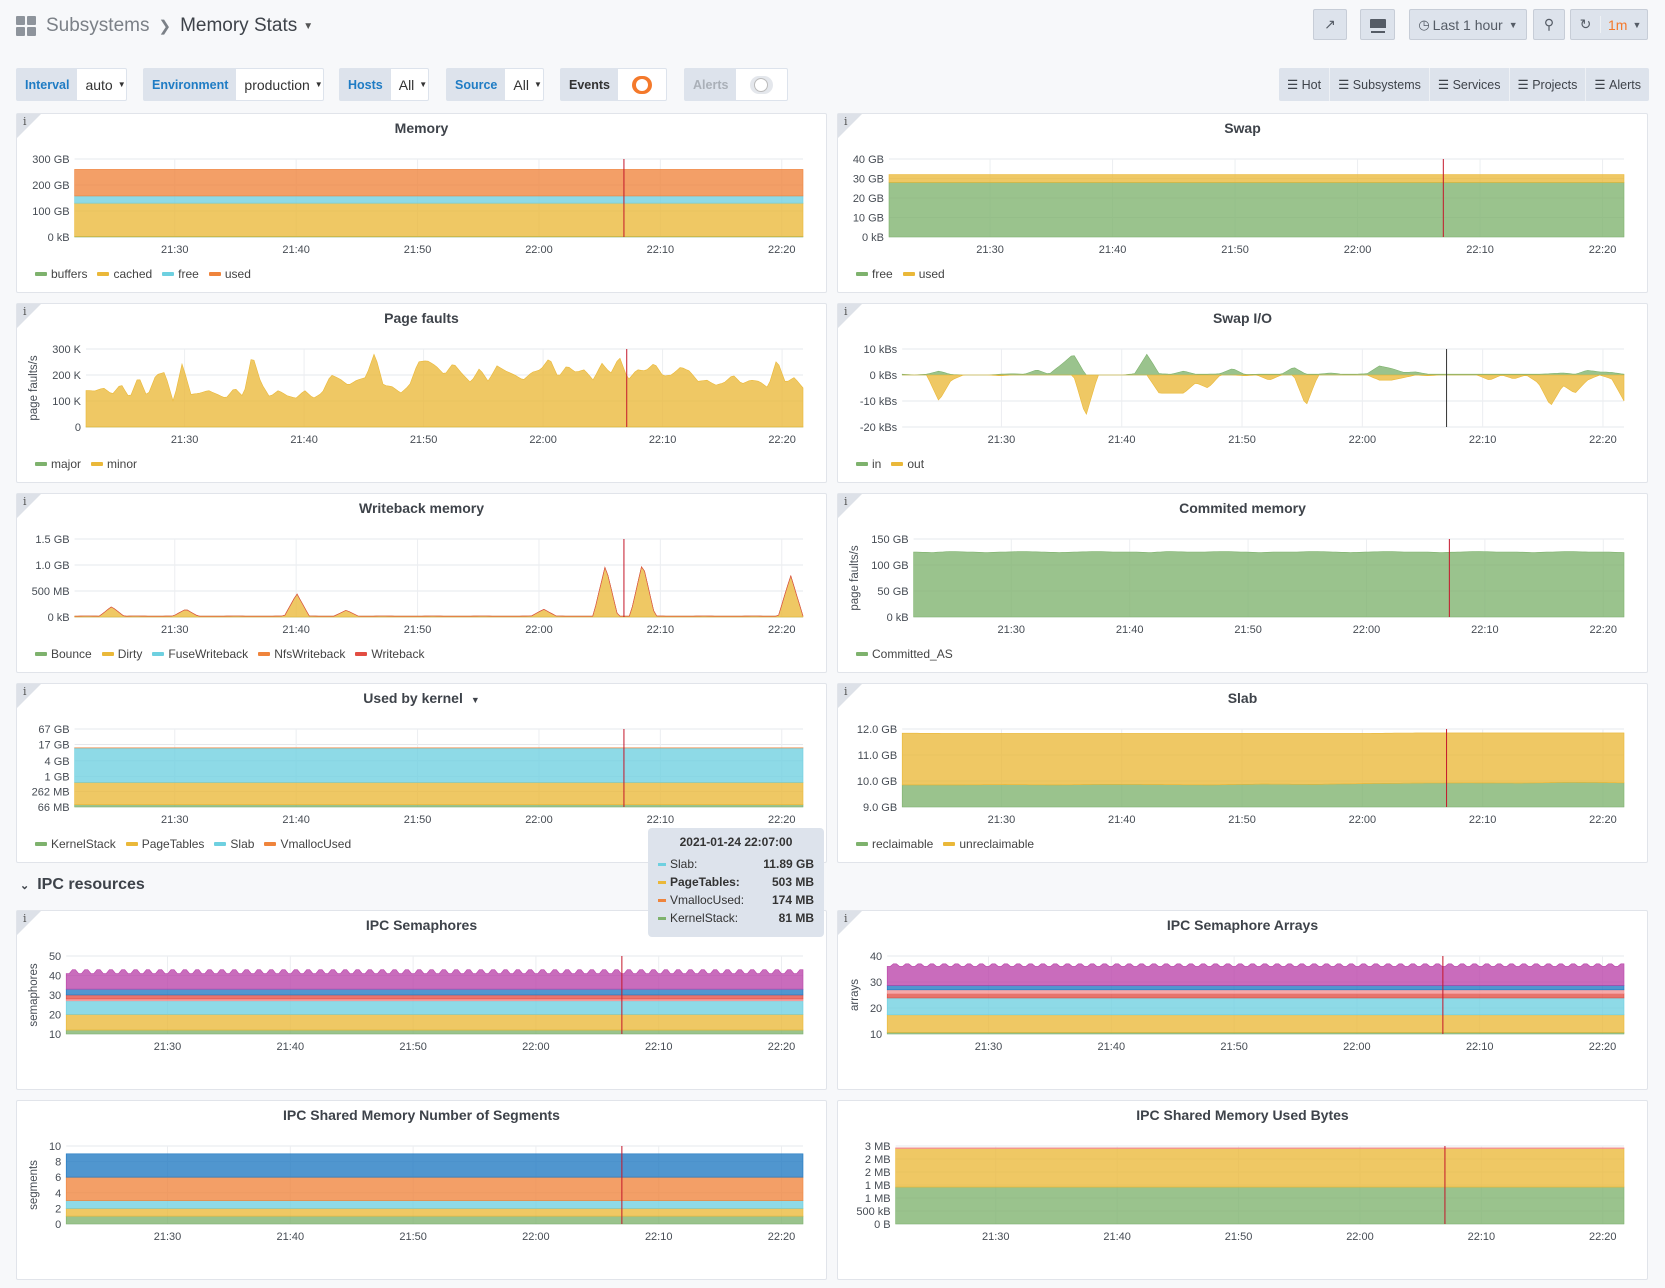 Image resolution: width=1665 pixels, height=1288 pixels. Describe the element at coordinates (495, 84) in the screenshot. I see `variable-source: Source All ▼` at that location.